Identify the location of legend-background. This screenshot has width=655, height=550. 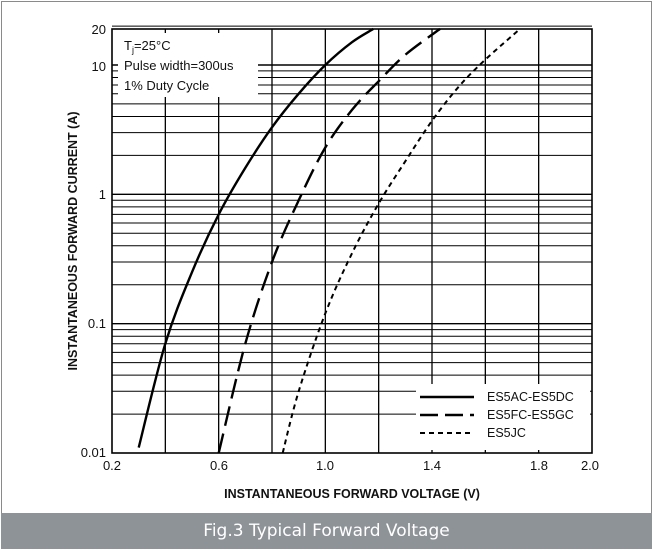
(503, 417).